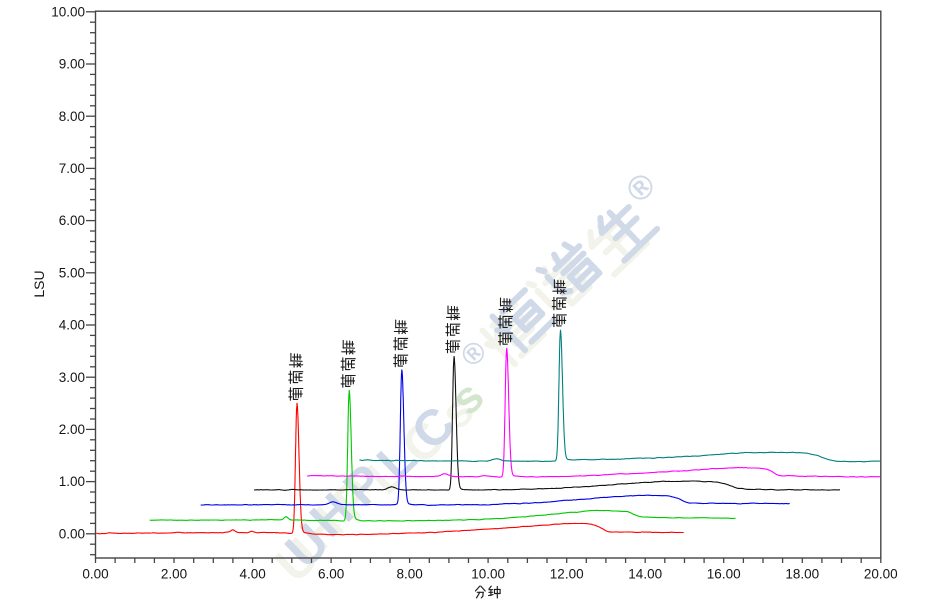 The height and width of the screenshot is (611, 931). I want to click on svg-text: 18.00, so click(802, 574).